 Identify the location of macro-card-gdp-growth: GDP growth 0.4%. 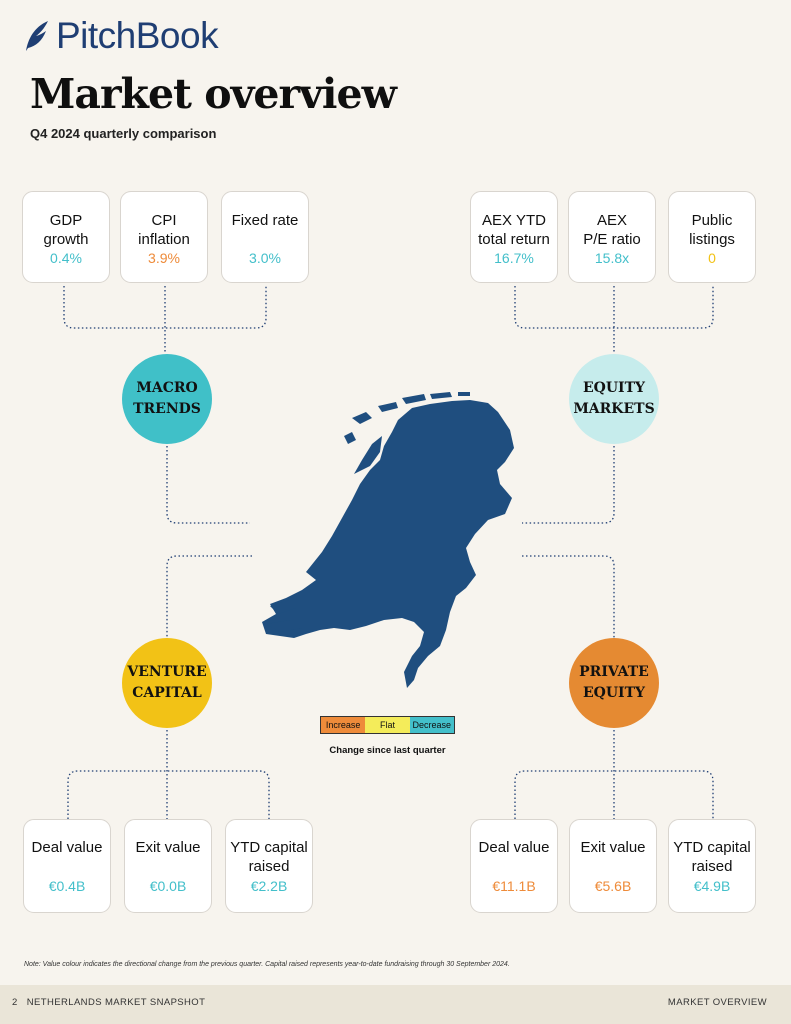
(66, 237).